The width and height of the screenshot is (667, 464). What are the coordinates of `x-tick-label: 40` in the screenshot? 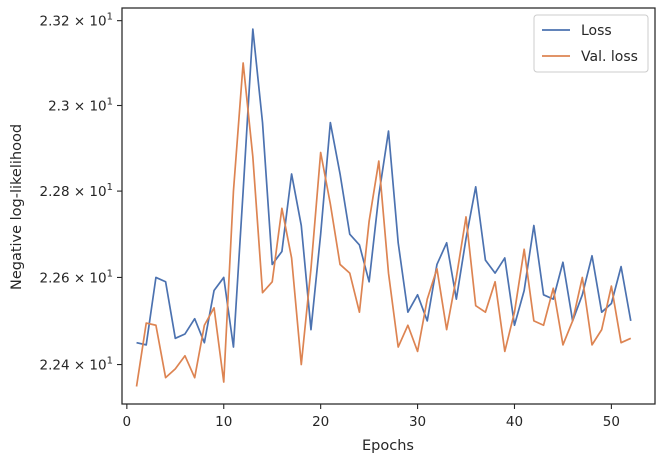 It's located at (514, 422).